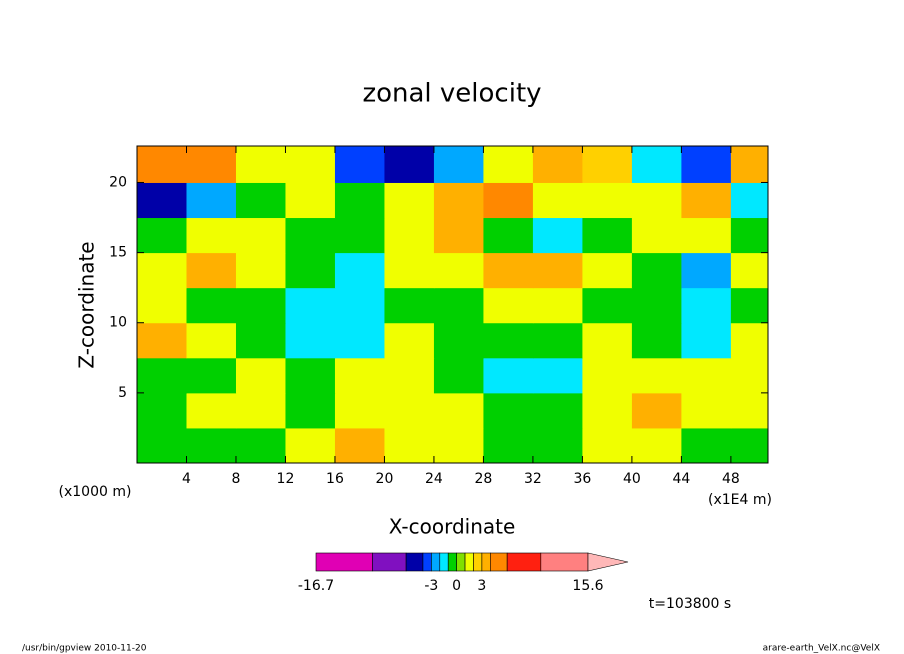 This screenshot has height=654, width=904. Describe the element at coordinates (236, 479) in the screenshot. I see `x-tick-label: 8` at that location.